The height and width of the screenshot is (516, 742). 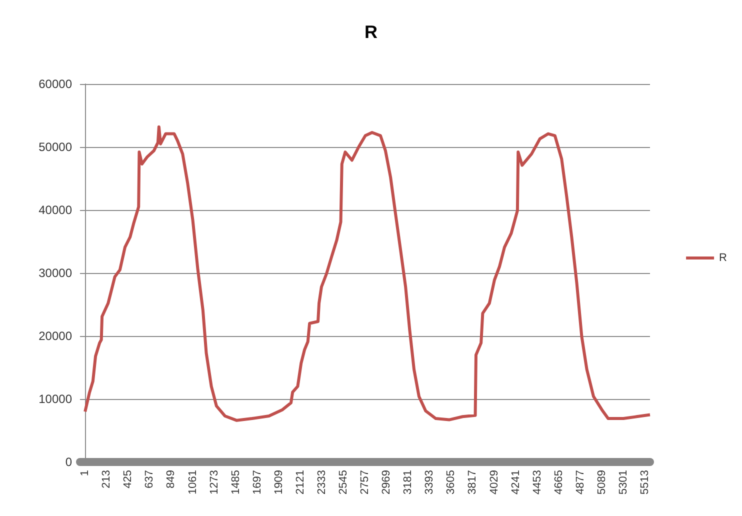 I want to click on x-tick-label: 2757, so click(x=365, y=482).